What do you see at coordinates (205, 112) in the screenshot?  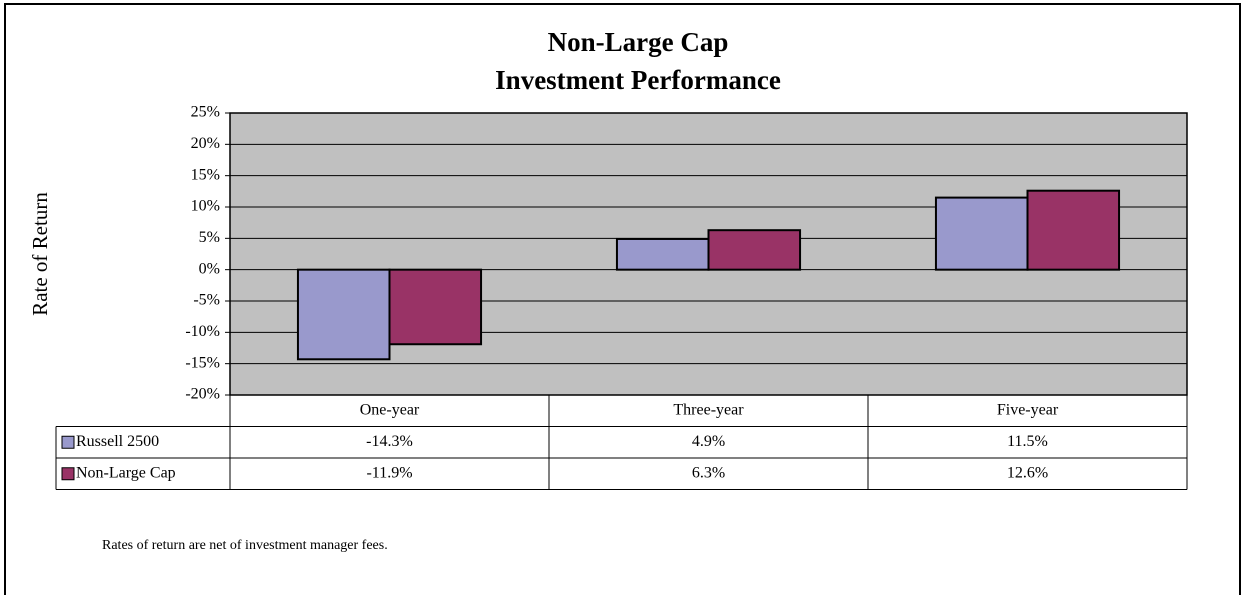 I see `y-tick-label: 25%` at bounding box center [205, 112].